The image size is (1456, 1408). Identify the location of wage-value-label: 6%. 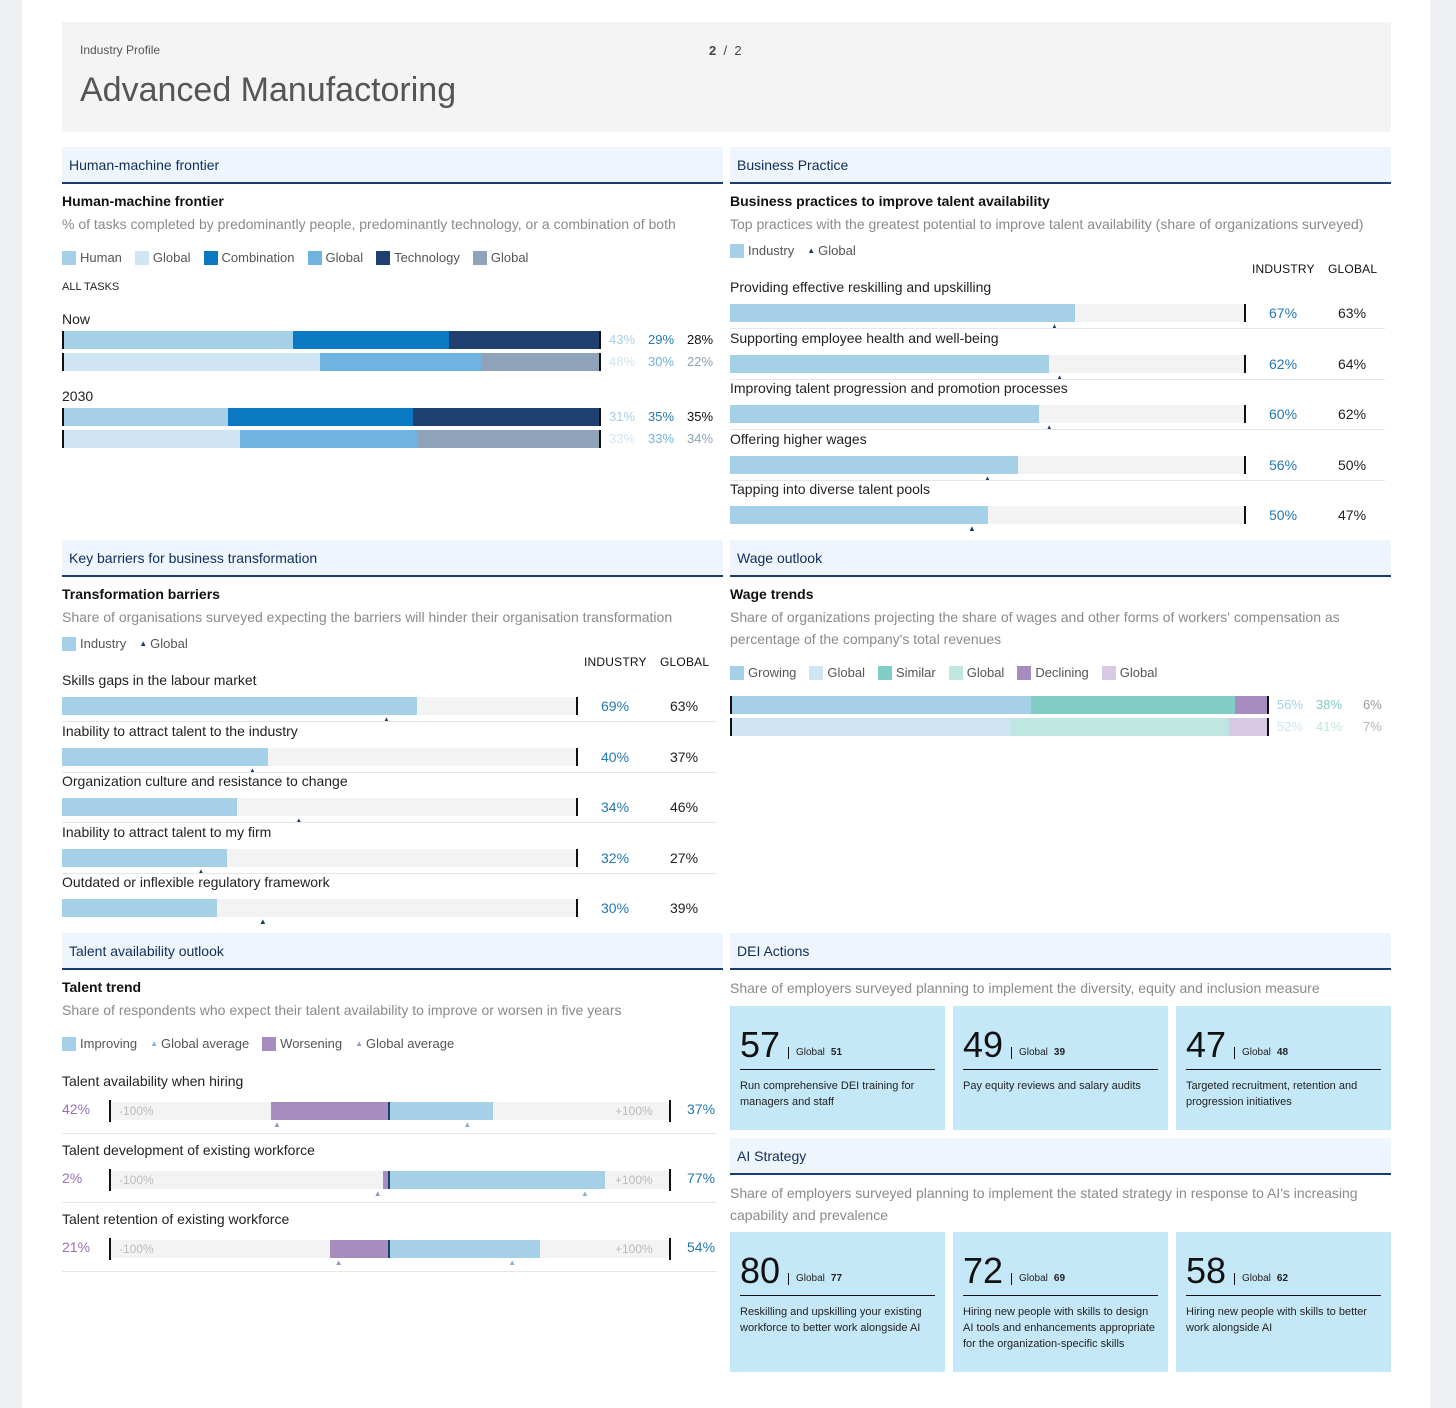
(1372, 704).